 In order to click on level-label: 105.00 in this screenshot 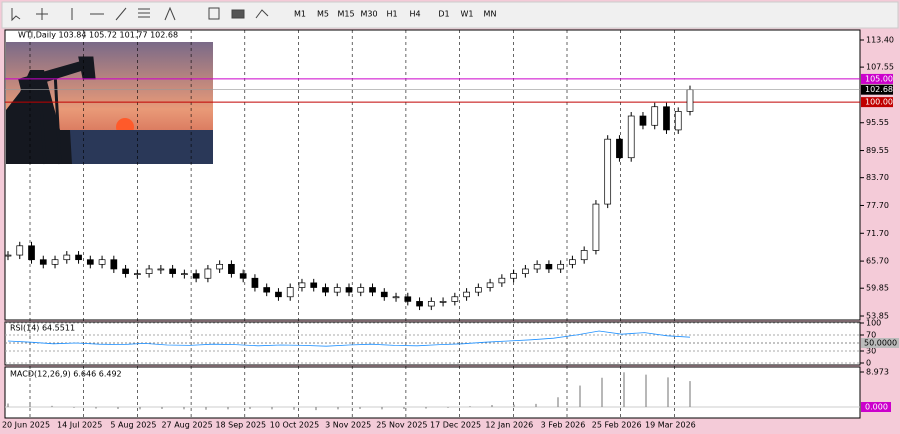, I will do `click(879, 78)`.